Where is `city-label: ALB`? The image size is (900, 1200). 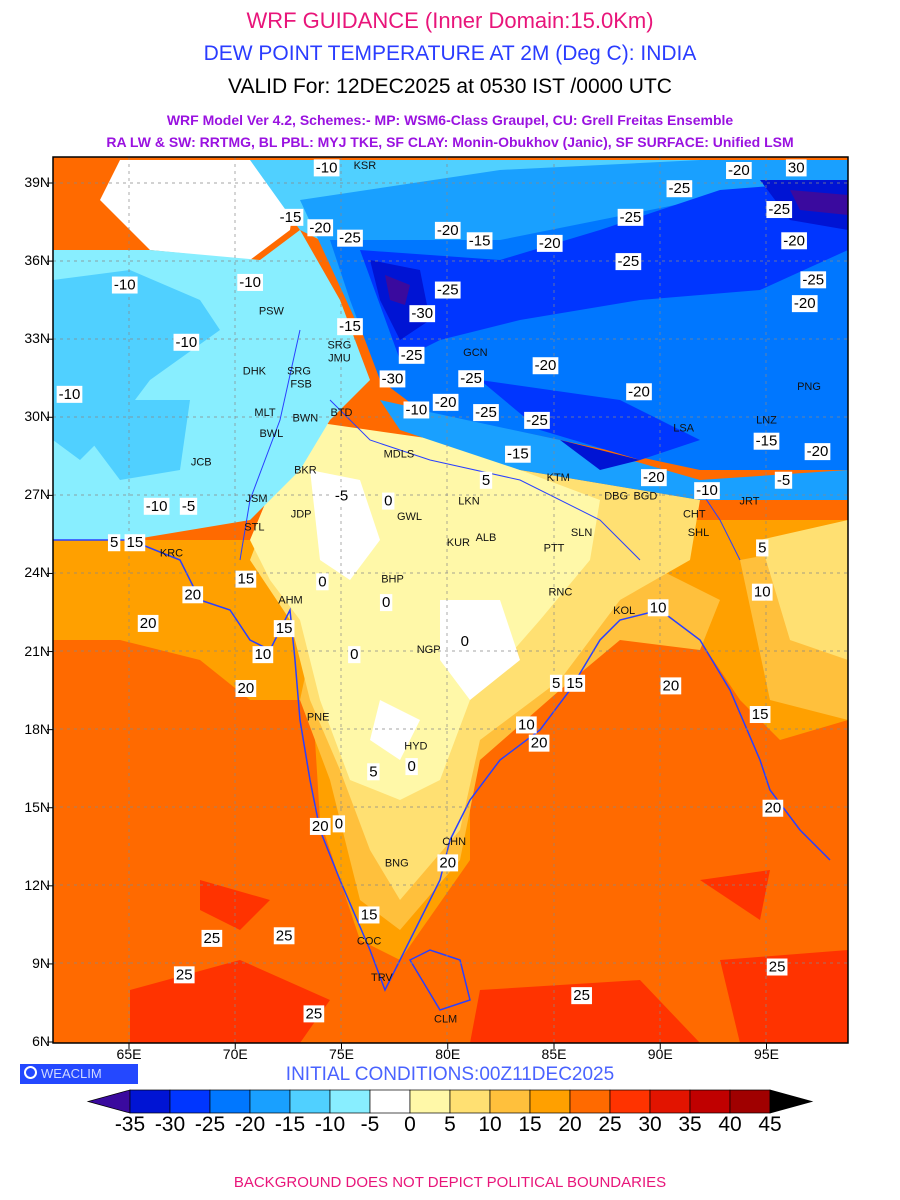
city-label: ALB is located at coordinates (486, 538).